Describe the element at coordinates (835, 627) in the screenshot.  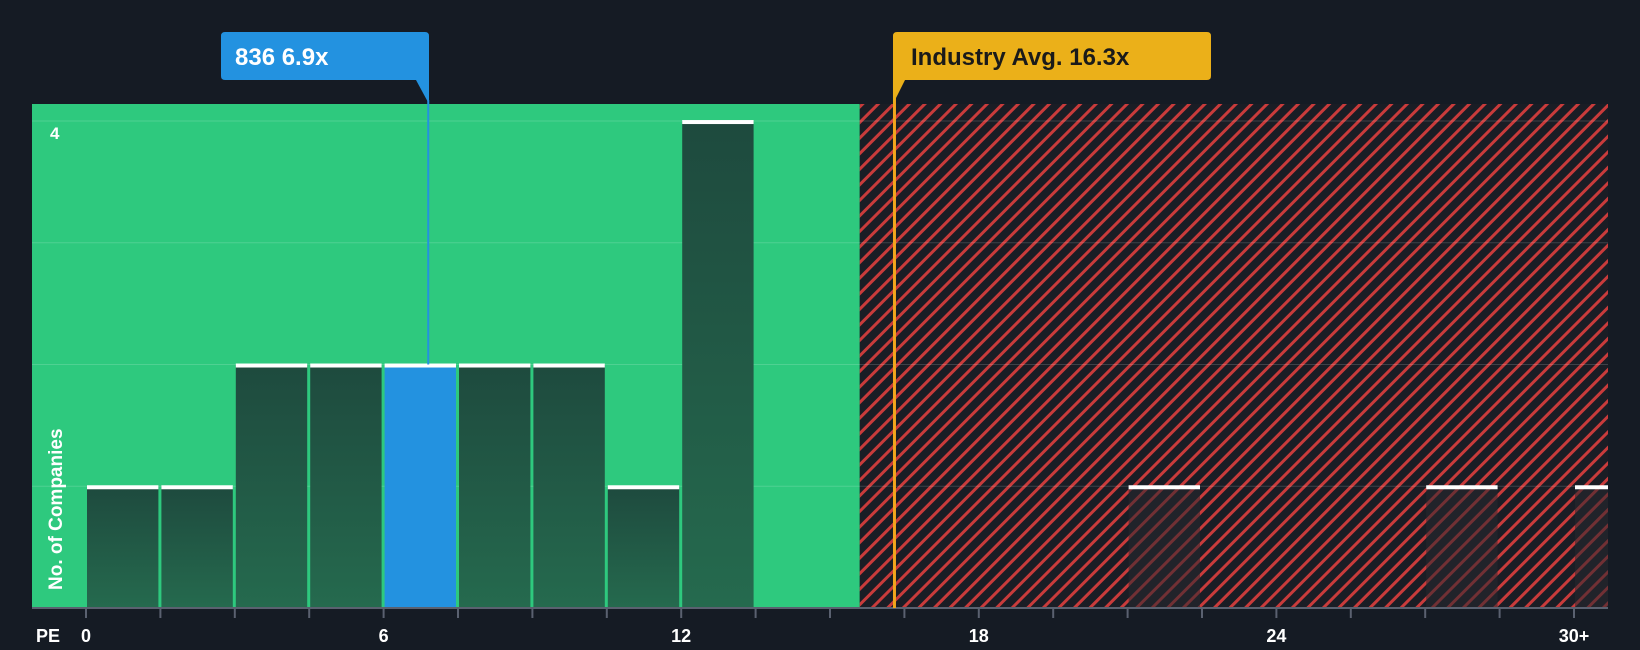
I see `x-axis-ticks: 0 6 12 18 24 30+` at that location.